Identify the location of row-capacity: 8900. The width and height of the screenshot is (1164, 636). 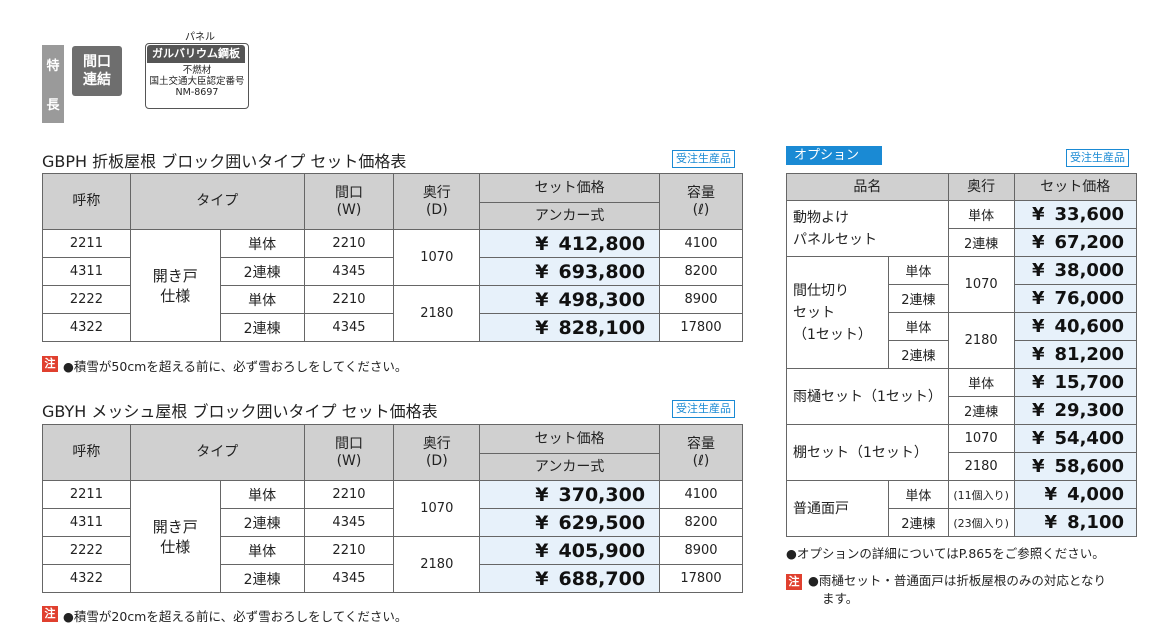
(701, 299).